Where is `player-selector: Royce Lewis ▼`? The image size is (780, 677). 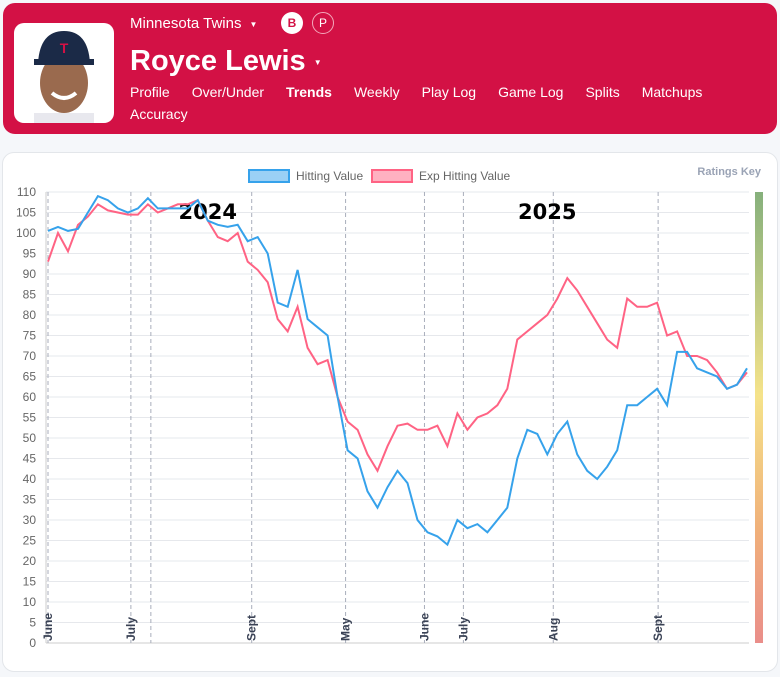 player-selector: Royce Lewis ▼ is located at coordinates (226, 61).